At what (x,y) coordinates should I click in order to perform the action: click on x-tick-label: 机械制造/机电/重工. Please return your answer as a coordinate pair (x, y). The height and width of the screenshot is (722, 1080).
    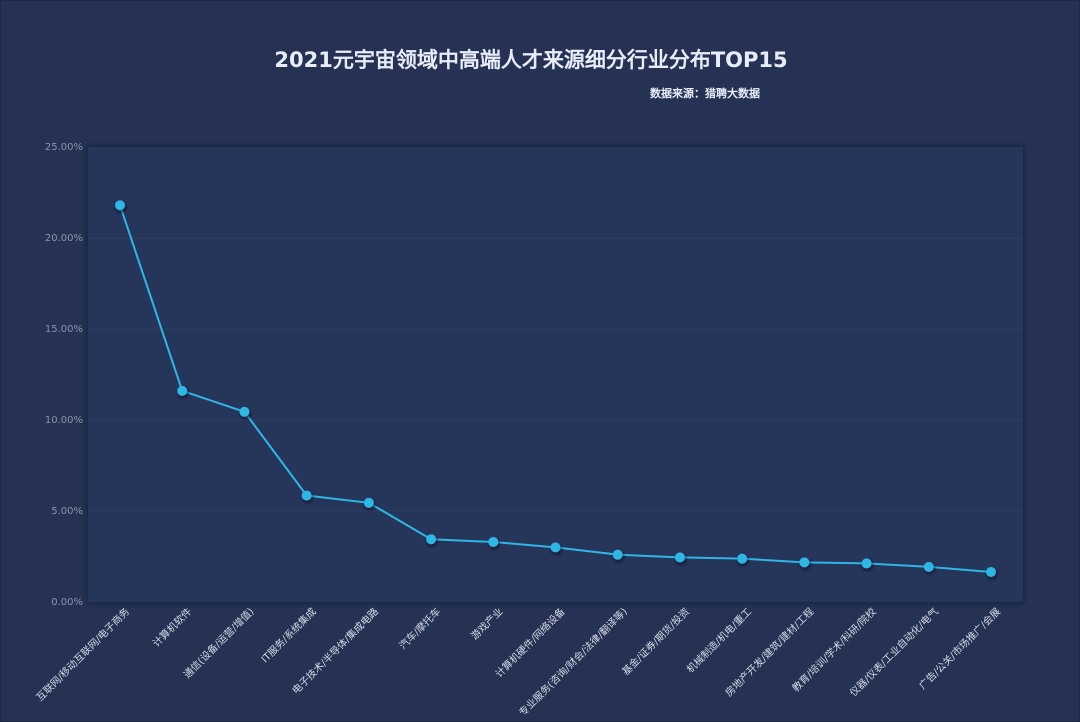
    Looking at the image, I should click on (719, 640).